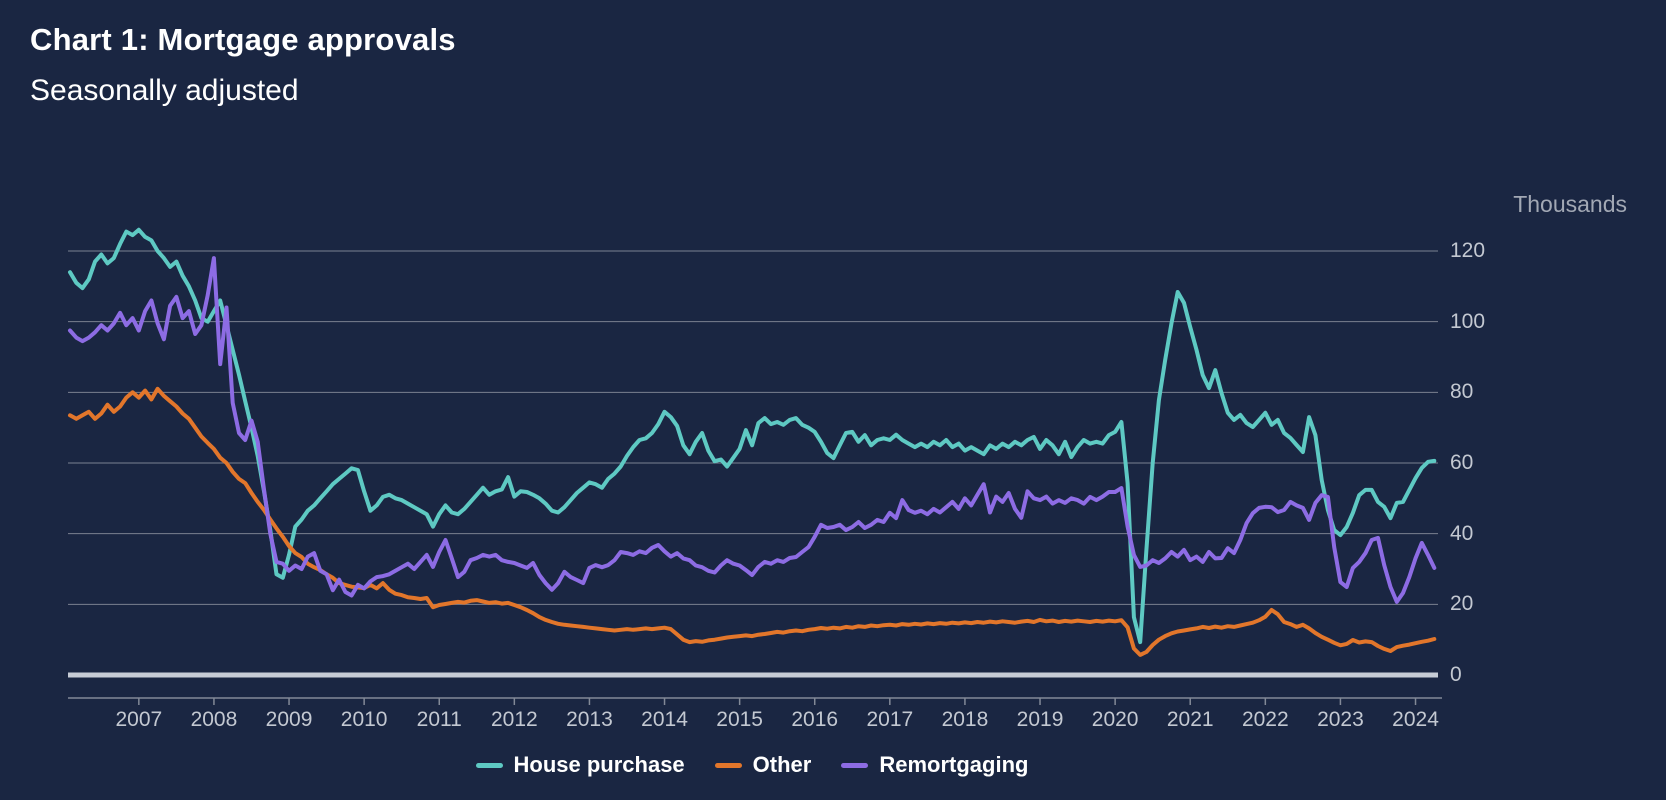  I want to click on x-axis-label: 2009, so click(289, 719).